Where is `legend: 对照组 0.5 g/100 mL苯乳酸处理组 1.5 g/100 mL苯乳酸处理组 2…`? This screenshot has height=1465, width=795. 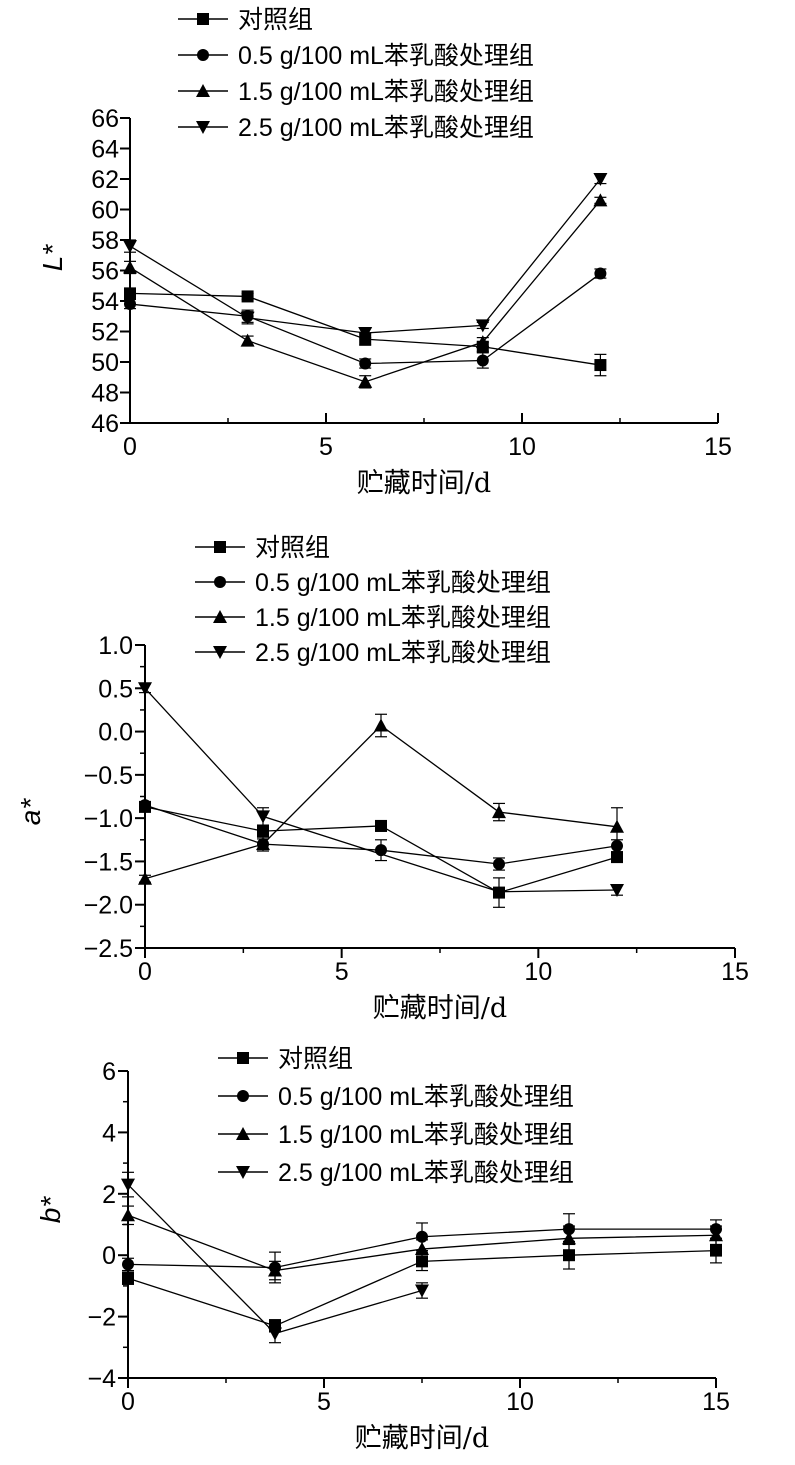 legend: 对照组 0.5 g/100 mL苯乳酸处理组 1.5 g/100 mL苯乳酸处理组 2… is located at coordinates (356, 74).